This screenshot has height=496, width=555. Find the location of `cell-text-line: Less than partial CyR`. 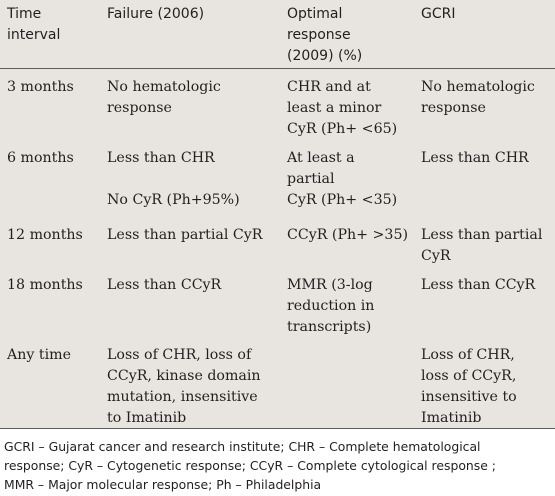

cell-text-line: Less than partial CyR is located at coordinates (185, 235).